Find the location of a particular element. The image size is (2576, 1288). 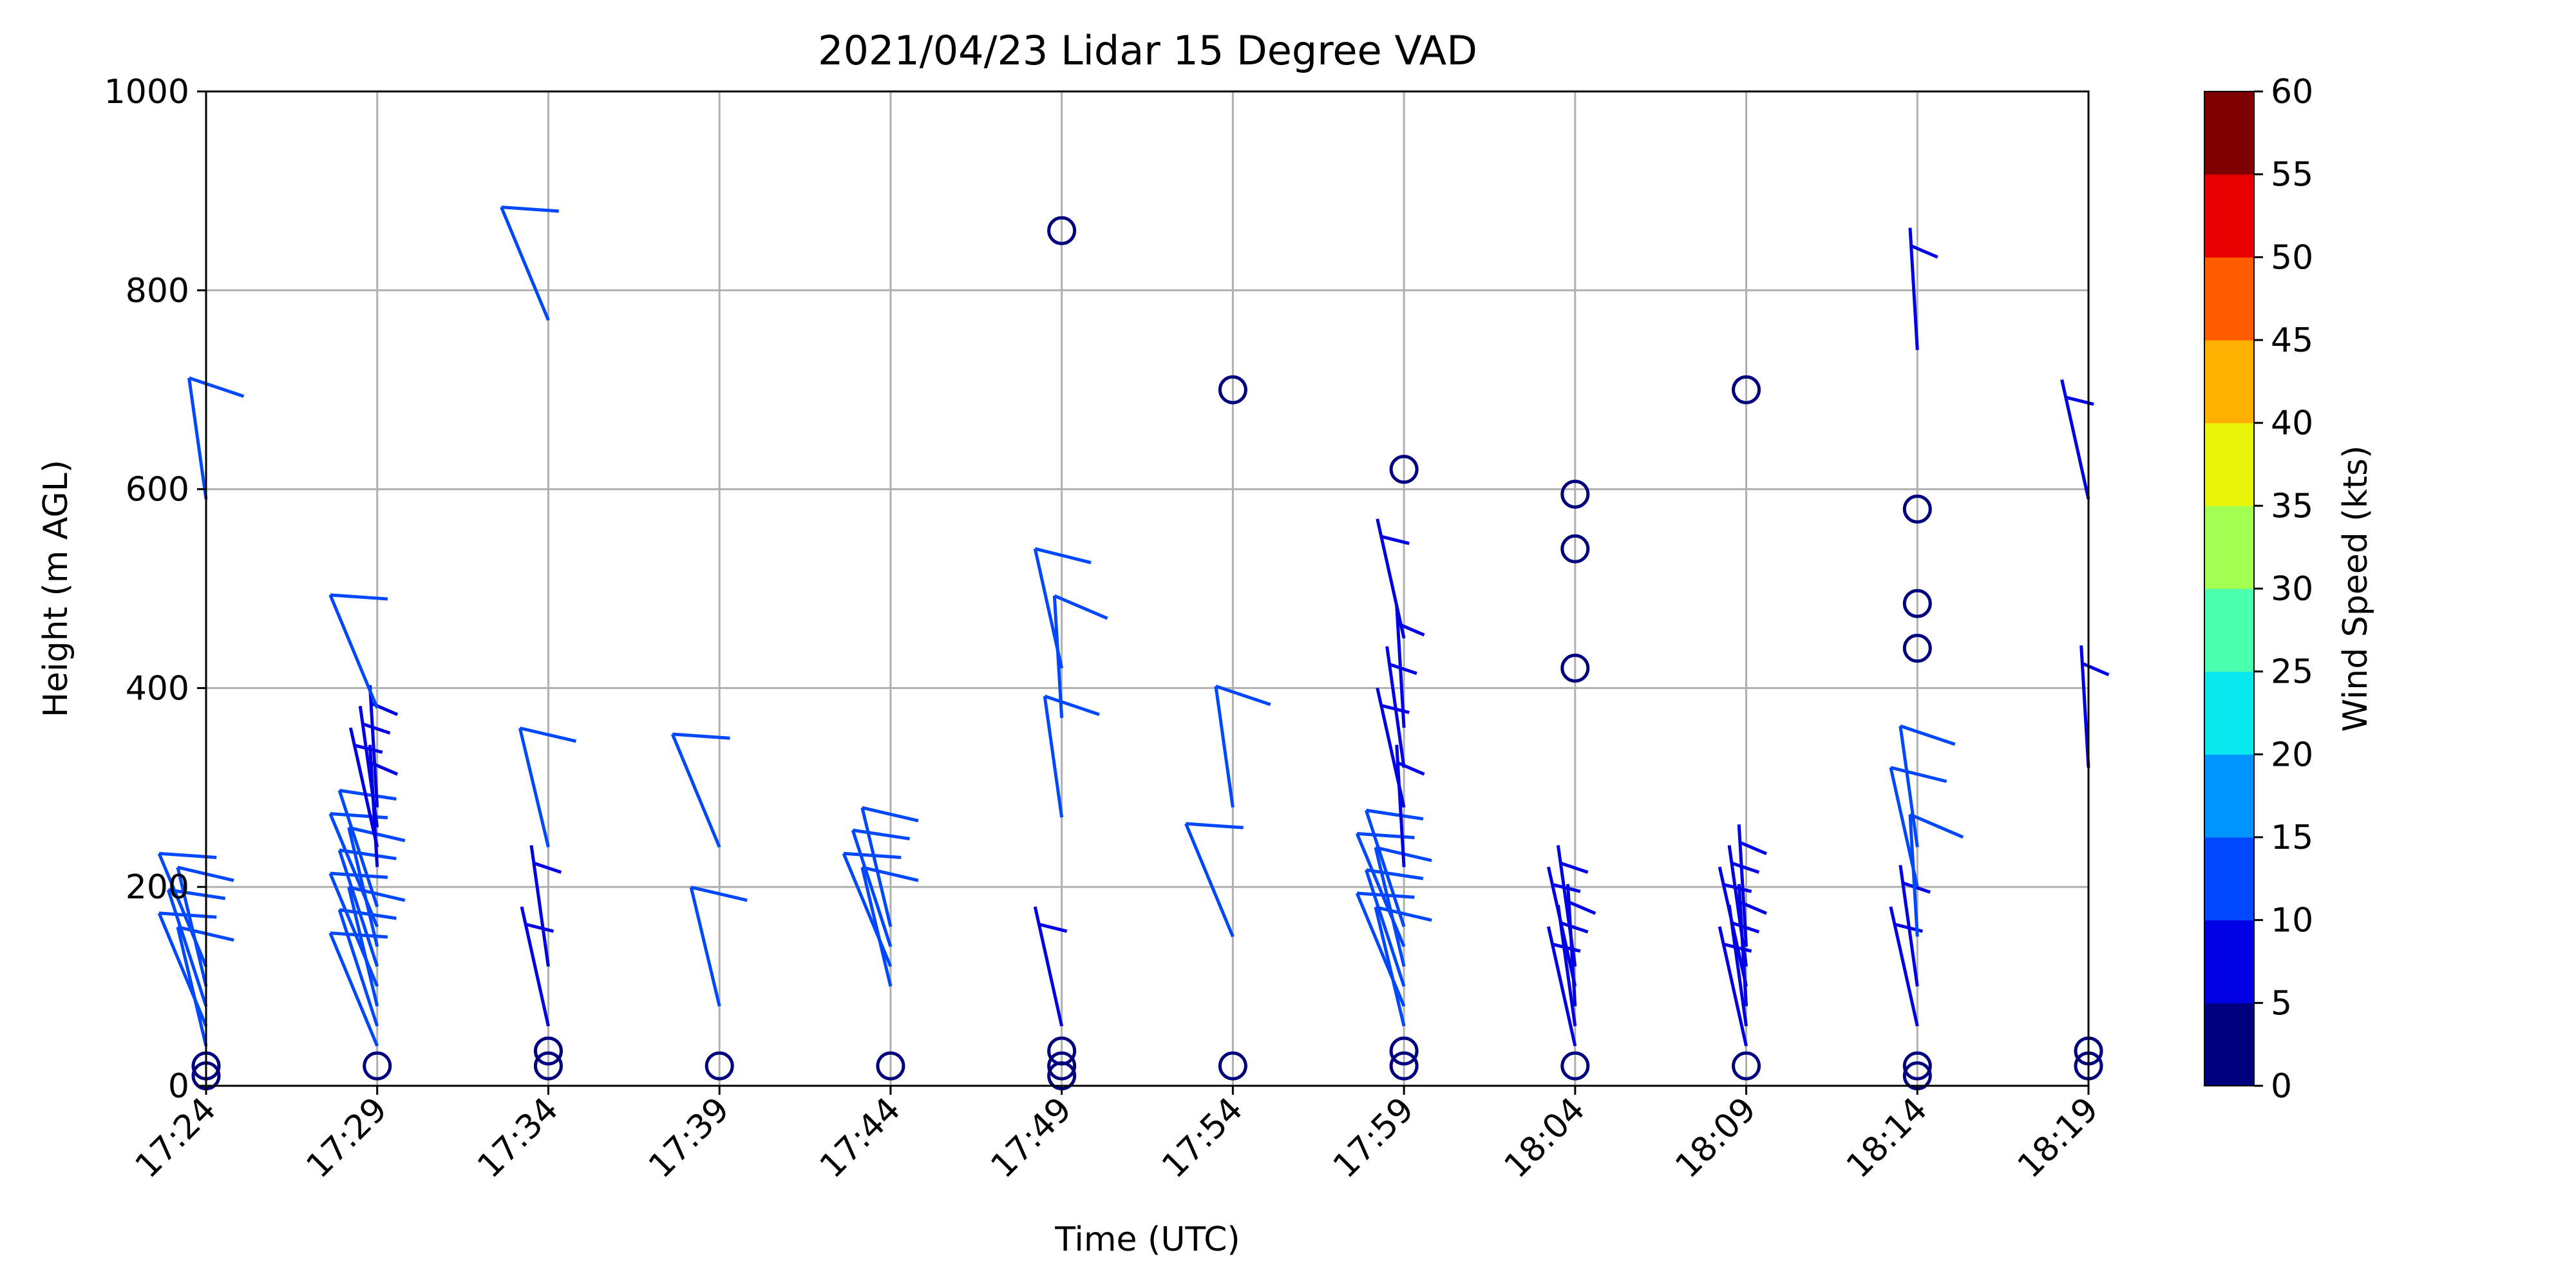

y-tick-label: 600 is located at coordinates (157, 490).